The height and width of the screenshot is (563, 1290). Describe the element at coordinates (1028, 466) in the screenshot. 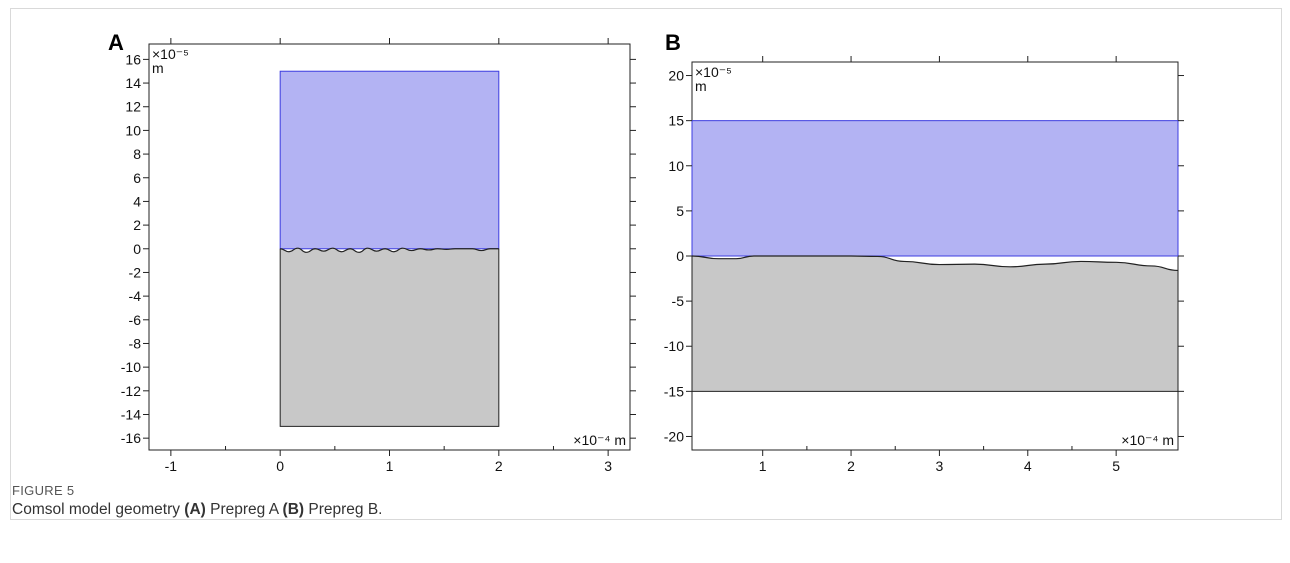

I see `panel-b-x-tick-label: 4` at that location.